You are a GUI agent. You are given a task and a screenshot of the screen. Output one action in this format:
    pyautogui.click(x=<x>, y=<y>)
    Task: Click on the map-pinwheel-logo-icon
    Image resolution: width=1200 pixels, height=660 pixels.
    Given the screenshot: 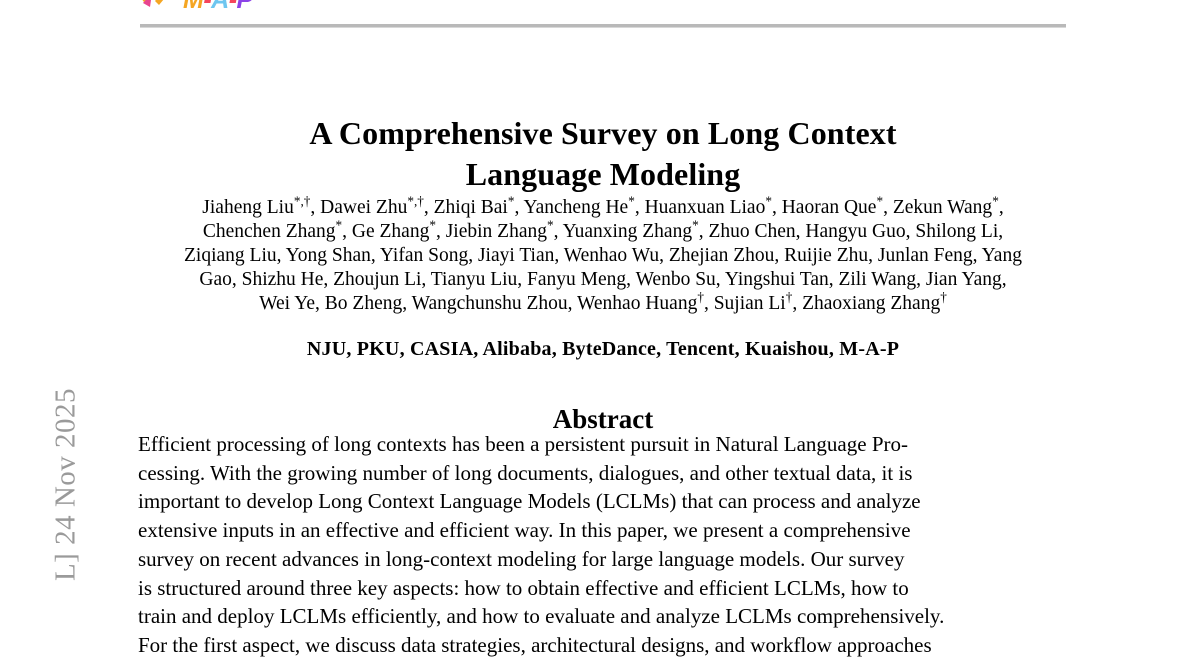 What is the action you would take?
    pyautogui.click(x=153, y=3)
    